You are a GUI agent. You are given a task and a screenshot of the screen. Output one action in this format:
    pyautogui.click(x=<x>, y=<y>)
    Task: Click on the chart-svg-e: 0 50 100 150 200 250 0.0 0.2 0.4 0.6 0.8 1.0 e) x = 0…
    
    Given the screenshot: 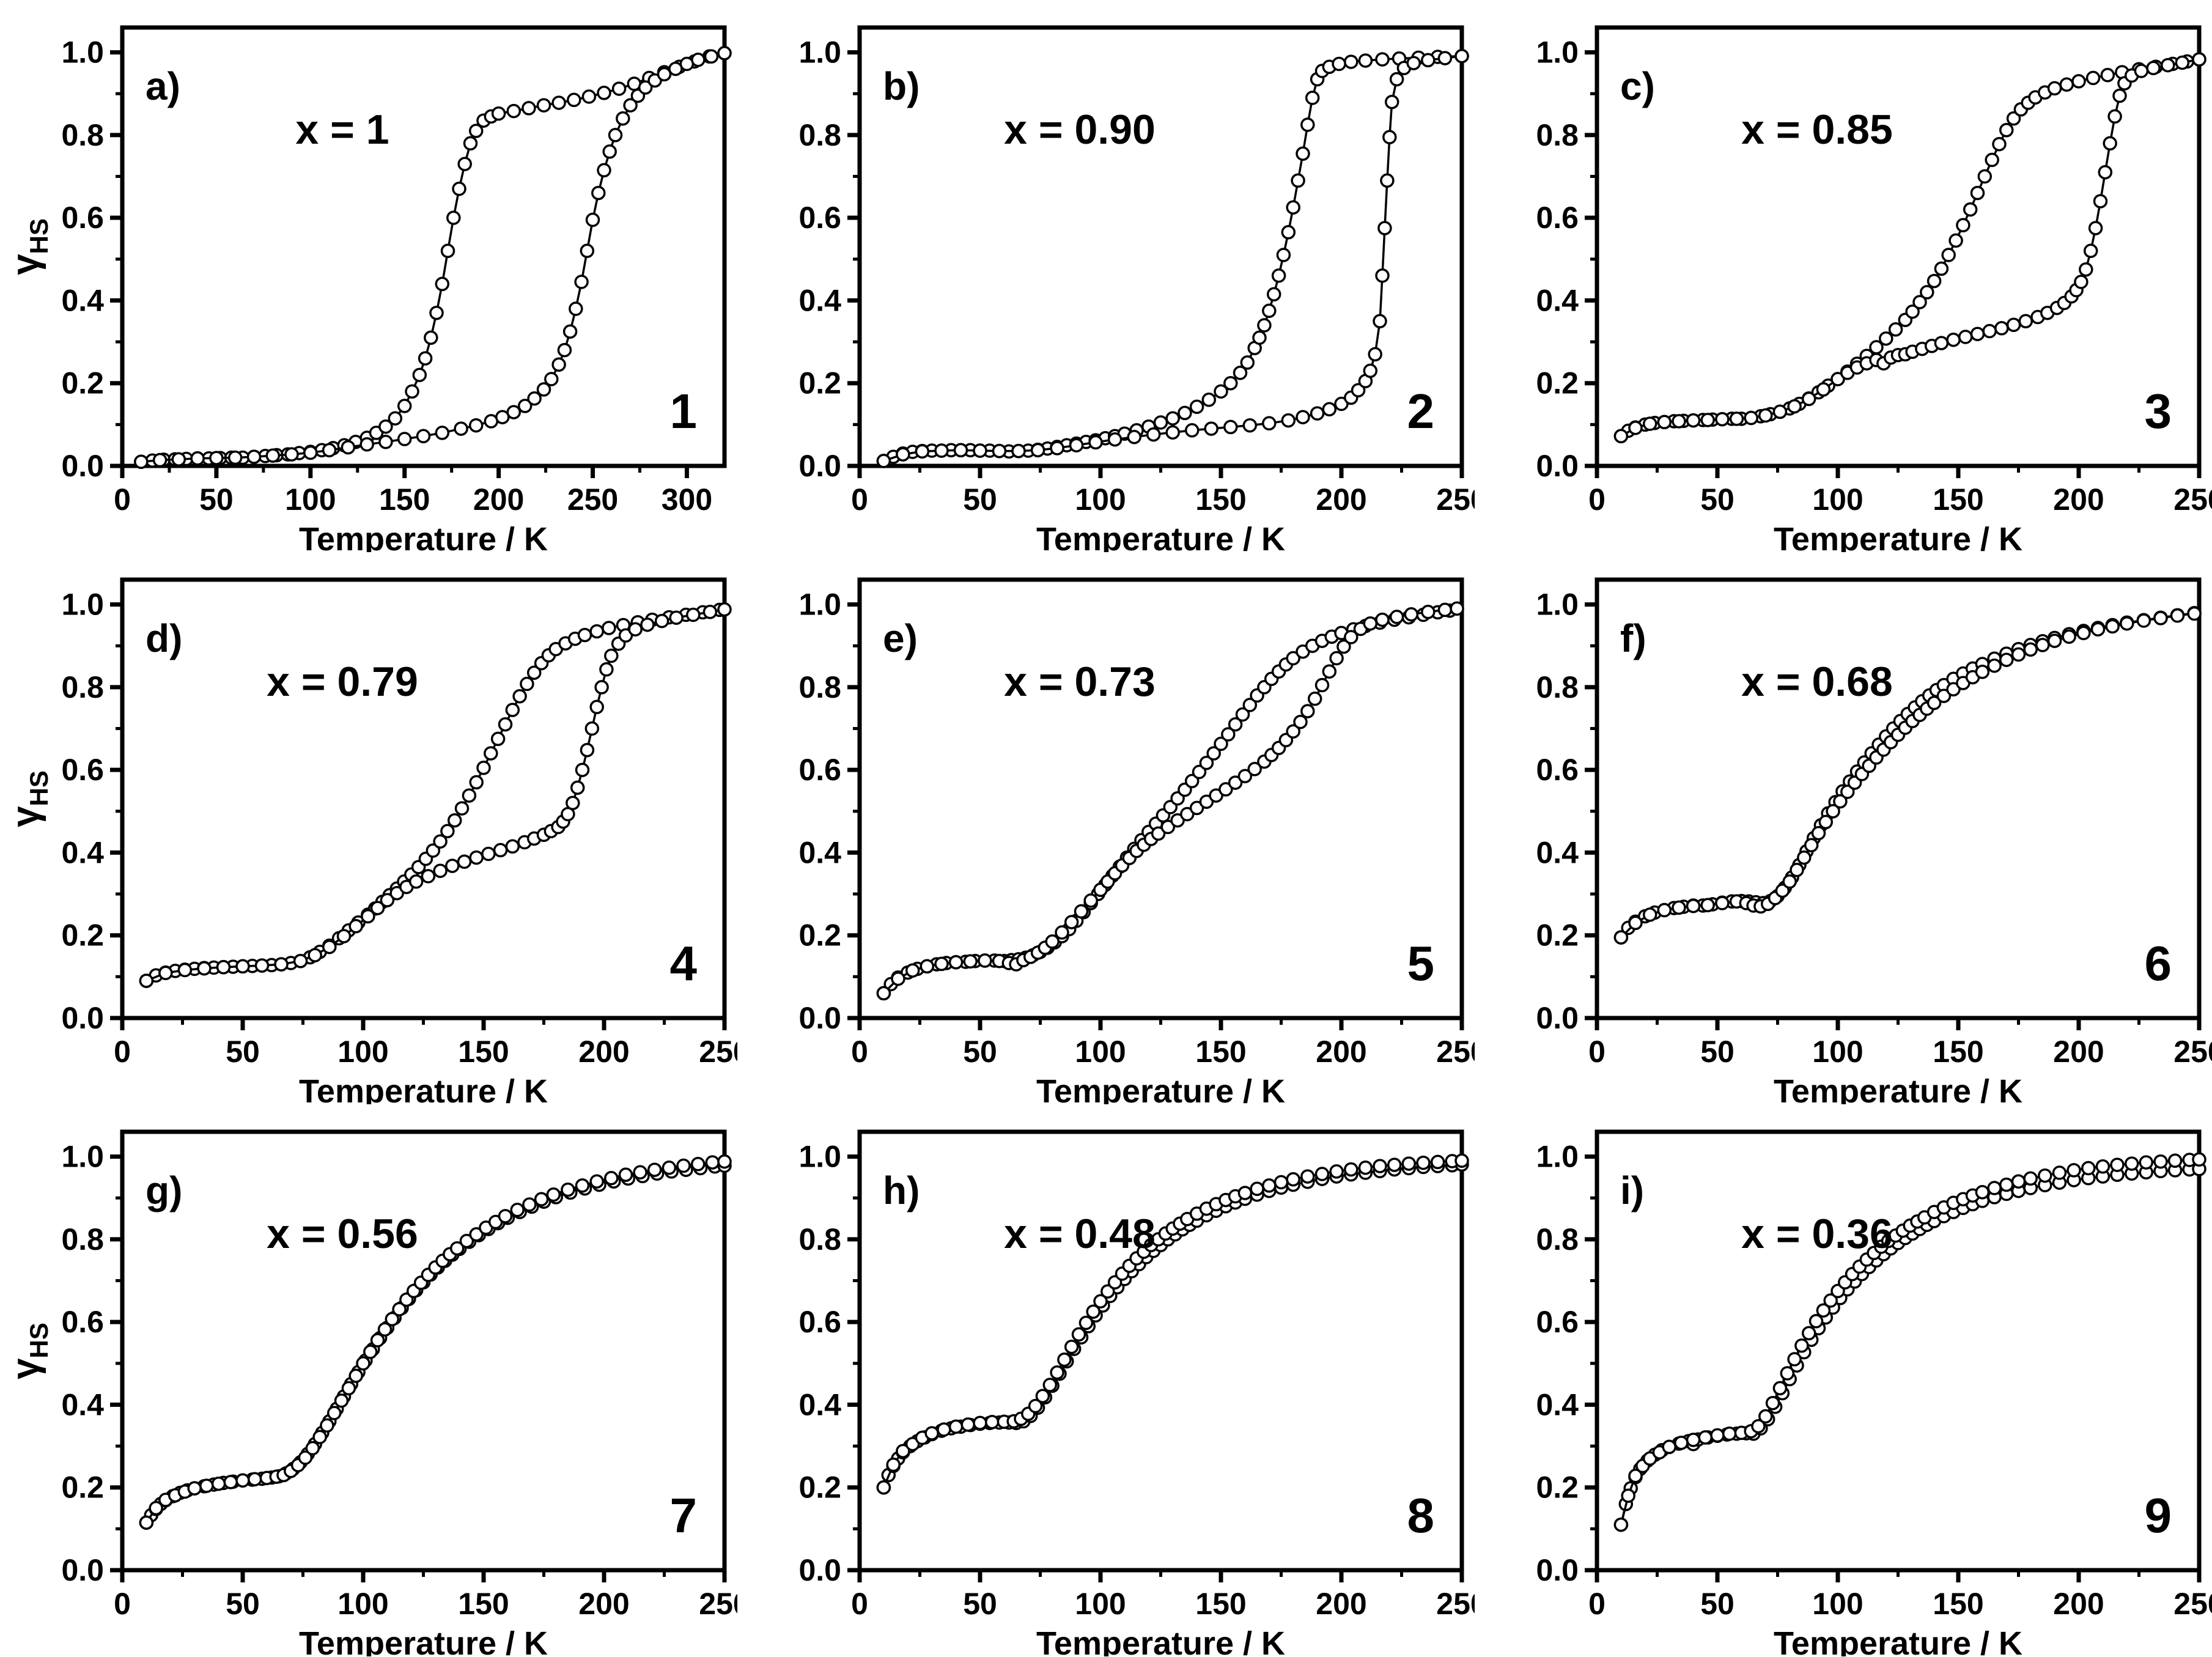 What is the action you would take?
    pyautogui.click(x=1136, y=840)
    